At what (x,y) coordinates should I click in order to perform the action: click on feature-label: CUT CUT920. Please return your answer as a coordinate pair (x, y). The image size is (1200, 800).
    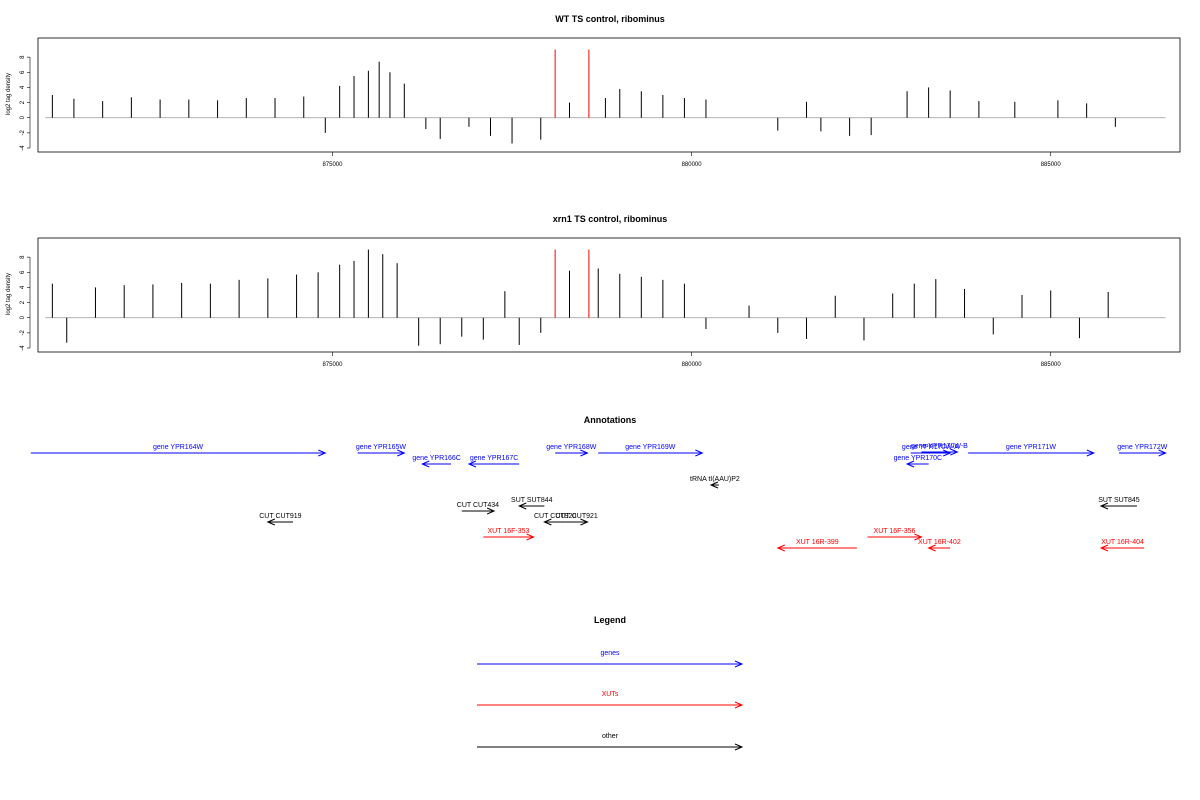
    Looking at the image, I should click on (555, 516).